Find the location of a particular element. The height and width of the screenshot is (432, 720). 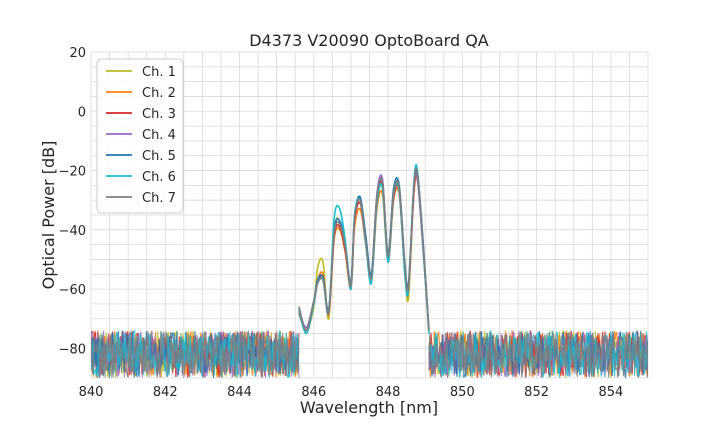

y-tick-labels: 20 0 −20 −40 −60 −80 is located at coordinates (72, 201).